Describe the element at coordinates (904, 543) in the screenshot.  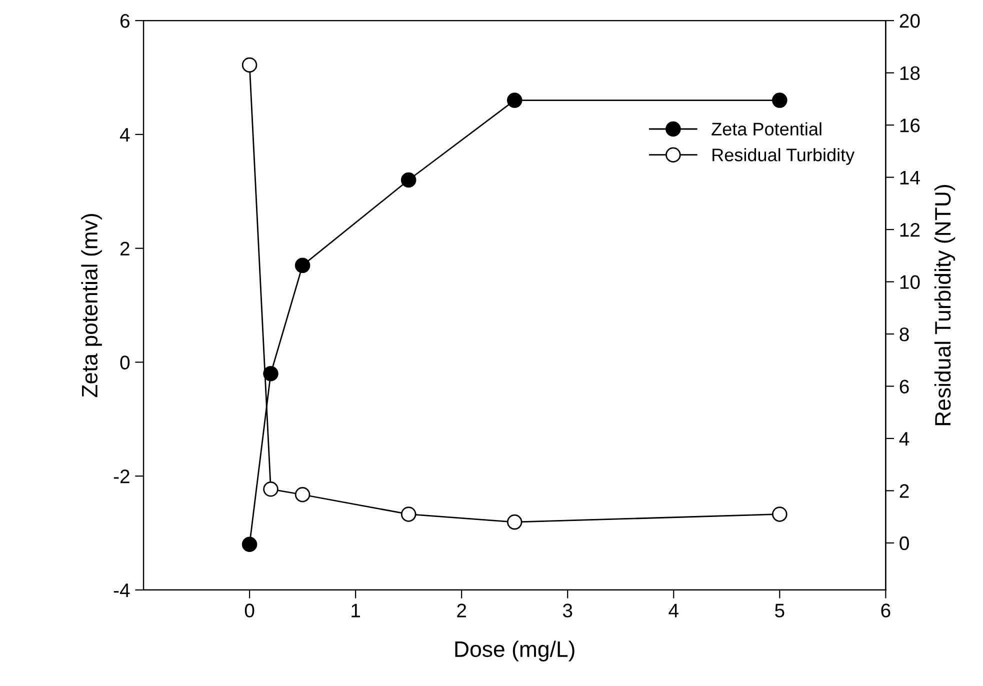
I see `y2-tick-label: 0` at that location.